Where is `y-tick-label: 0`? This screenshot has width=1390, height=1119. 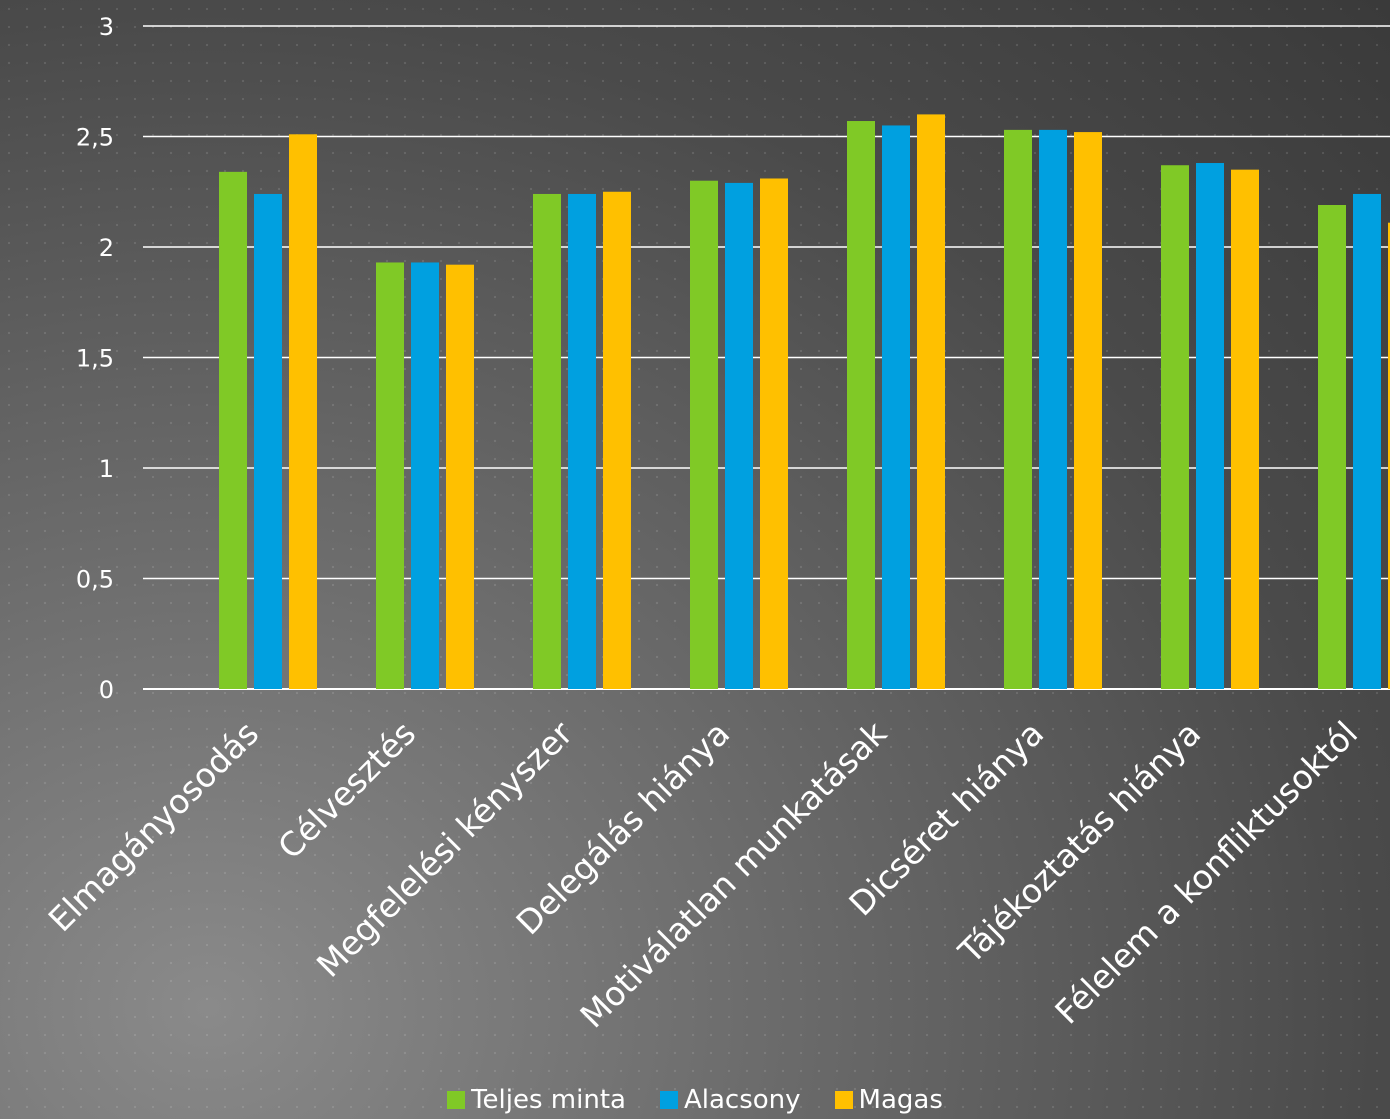
y-tick-label: 0 is located at coordinates (106, 690).